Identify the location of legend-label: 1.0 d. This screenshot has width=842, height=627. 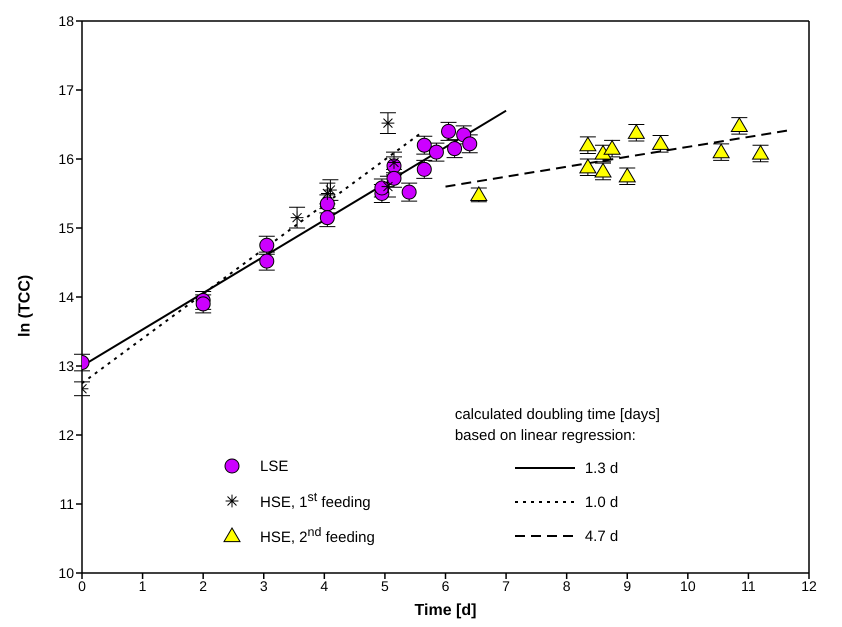
(601, 502).